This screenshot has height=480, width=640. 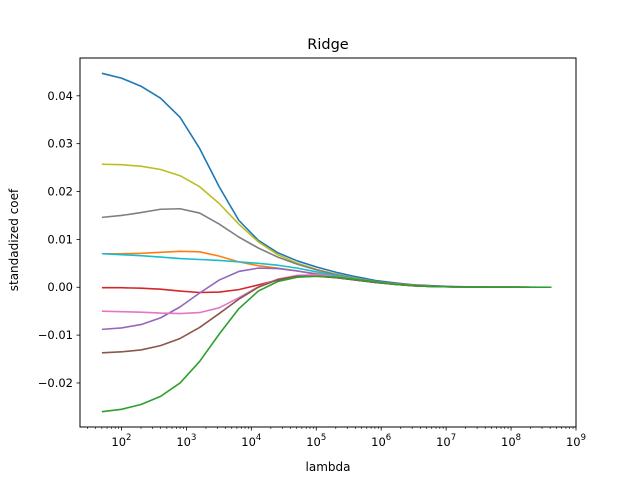 What do you see at coordinates (121, 441) in the screenshot?
I see `x-tick-label: 10²` at bounding box center [121, 441].